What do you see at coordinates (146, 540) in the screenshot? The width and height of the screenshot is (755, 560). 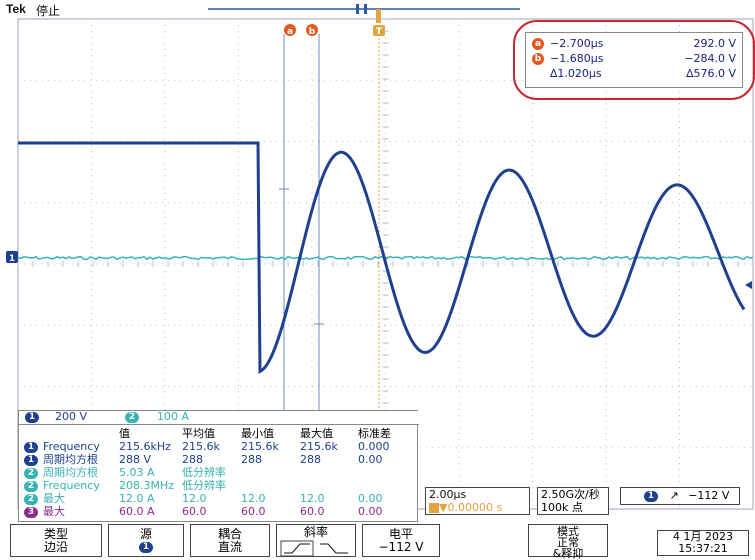 I see `trigger-source-button: 源 1` at bounding box center [146, 540].